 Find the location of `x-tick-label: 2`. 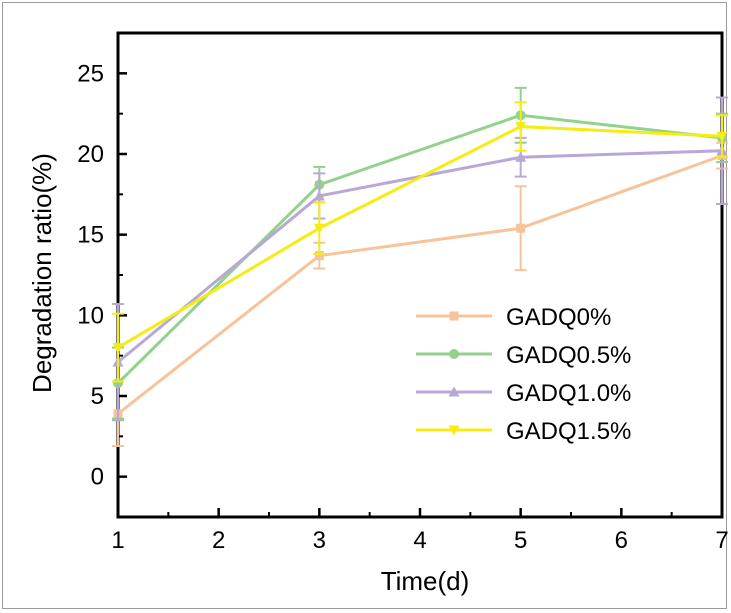

x-tick-label: 2 is located at coordinates (218, 540).